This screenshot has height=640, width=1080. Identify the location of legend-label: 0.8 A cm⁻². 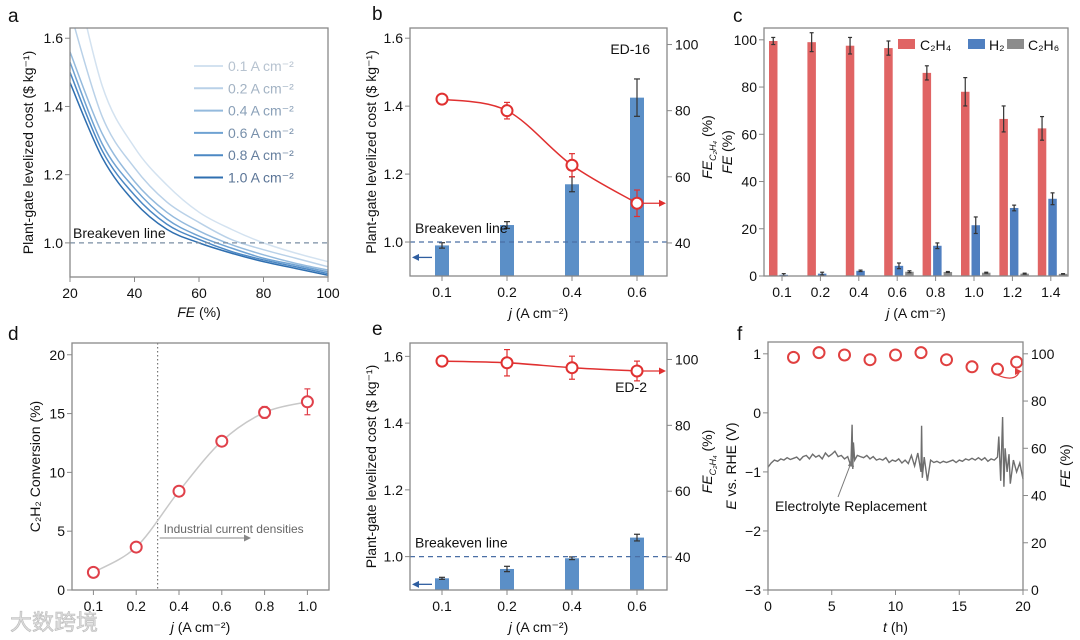
(261, 155).